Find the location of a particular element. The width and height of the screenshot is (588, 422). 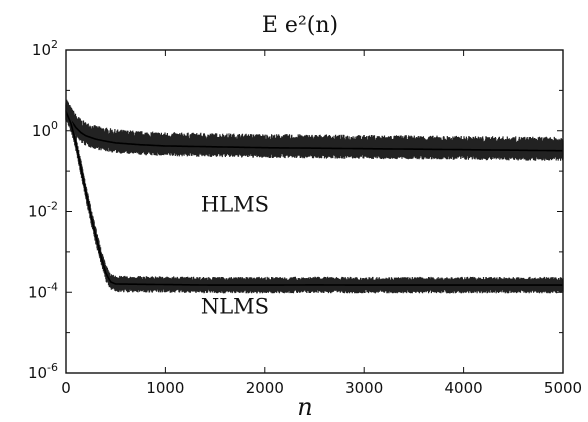

series-band-hlms is located at coordinates (314, 130).